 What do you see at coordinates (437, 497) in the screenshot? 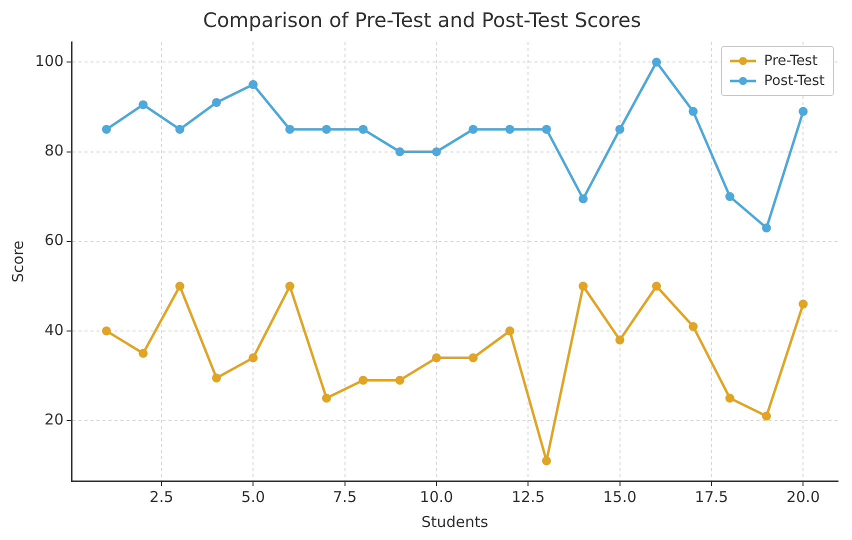
I see `x-tick-label: 10.0` at bounding box center [437, 497].